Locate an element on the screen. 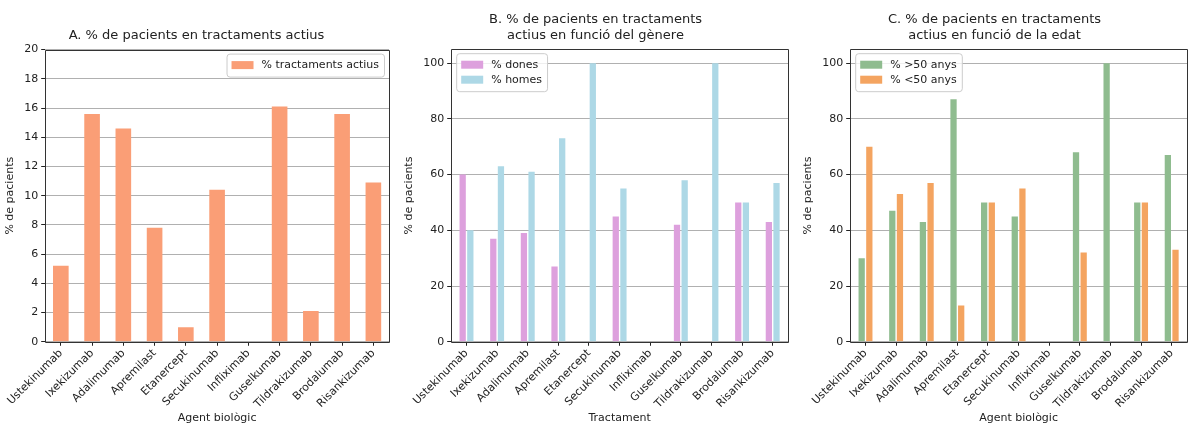 The height and width of the screenshot is (429, 1197). y-tick-label: 6 is located at coordinates (35, 253).